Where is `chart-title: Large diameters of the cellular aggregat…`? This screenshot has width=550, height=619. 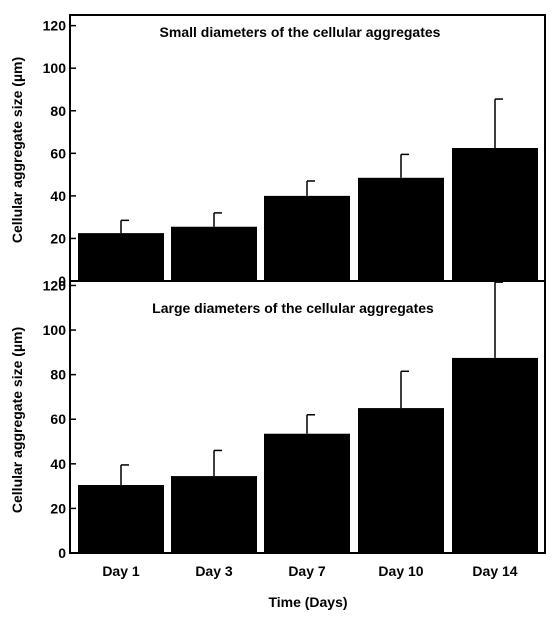 chart-title: Large diameters of the cellular aggregat… is located at coordinates (293, 308).